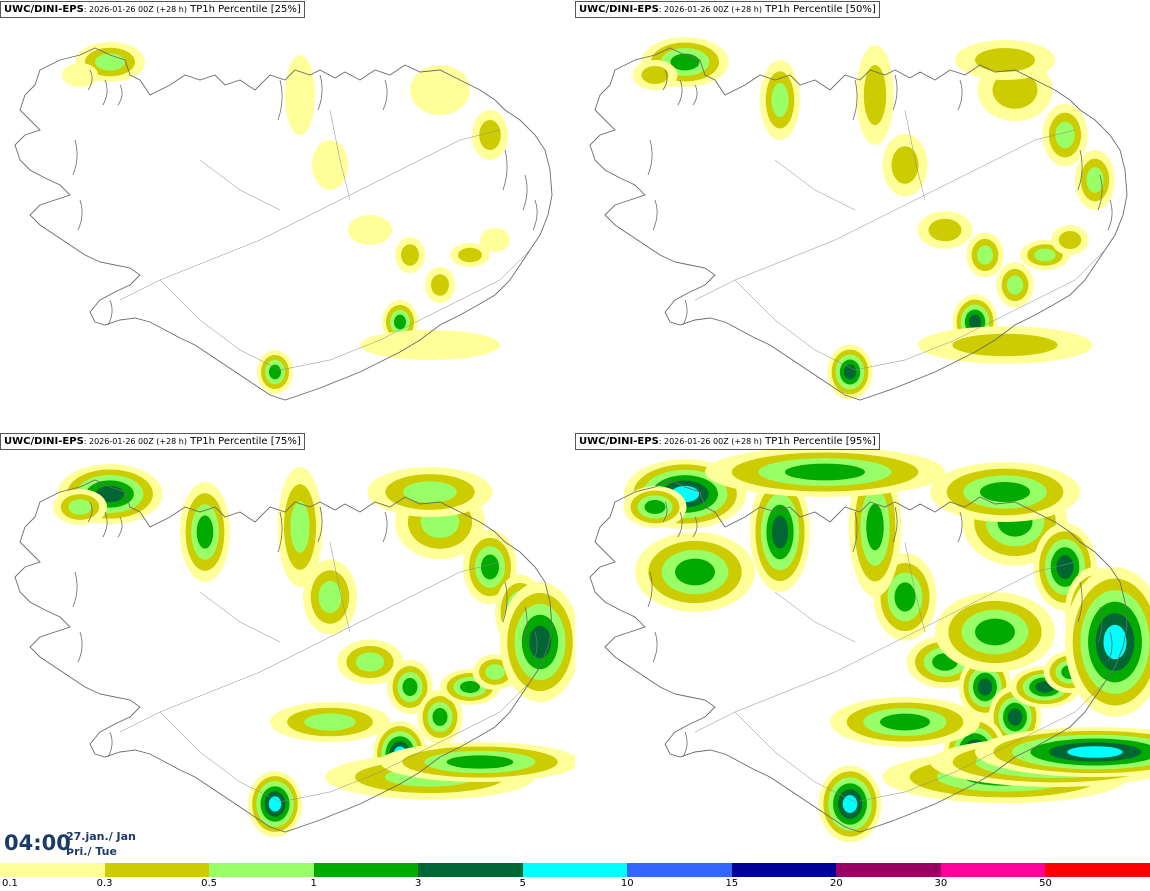 The width and height of the screenshot is (1150, 891). What do you see at coordinates (10, 883) in the screenshot?
I see `colorbar-tick-label: 0.1` at bounding box center [10, 883].